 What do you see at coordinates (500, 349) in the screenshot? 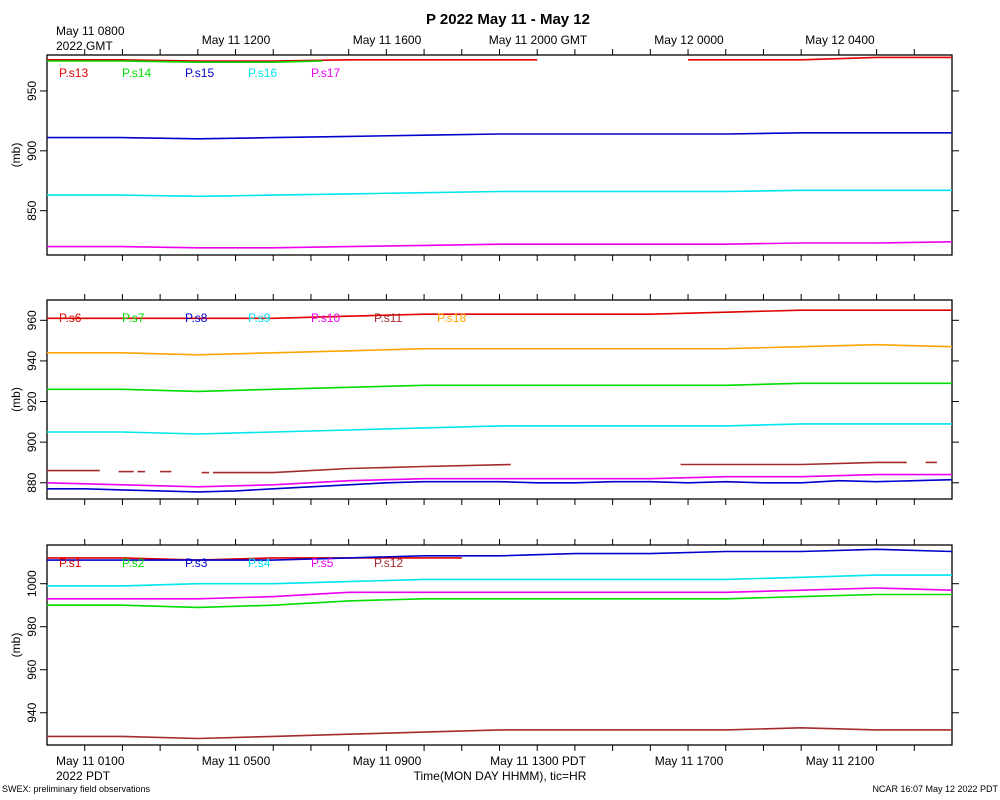
I see `series-line-P-s18` at bounding box center [500, 349].